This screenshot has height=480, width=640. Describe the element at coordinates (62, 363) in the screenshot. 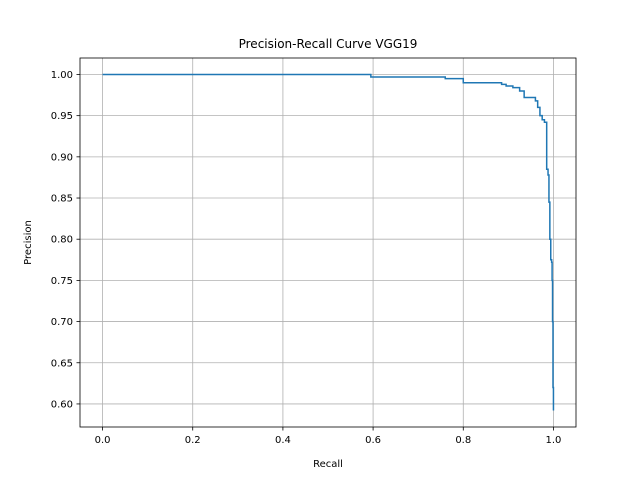

I see `y-tick-label: 0.65` at that location.